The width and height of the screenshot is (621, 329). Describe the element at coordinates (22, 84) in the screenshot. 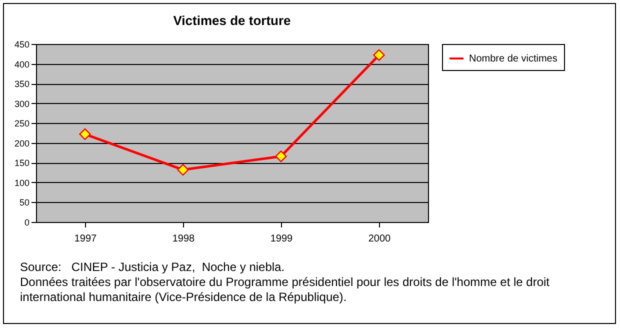

I see `y-tick-label: 350` at that location.